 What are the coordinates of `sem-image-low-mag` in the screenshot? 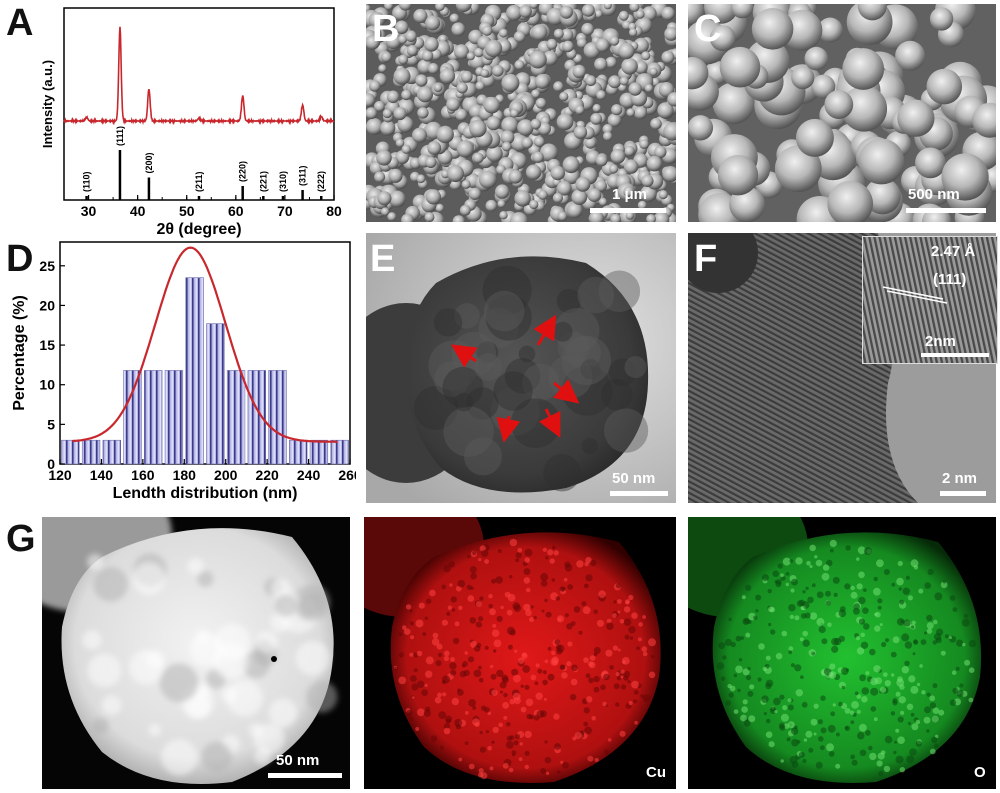 It's located at (521, 113).